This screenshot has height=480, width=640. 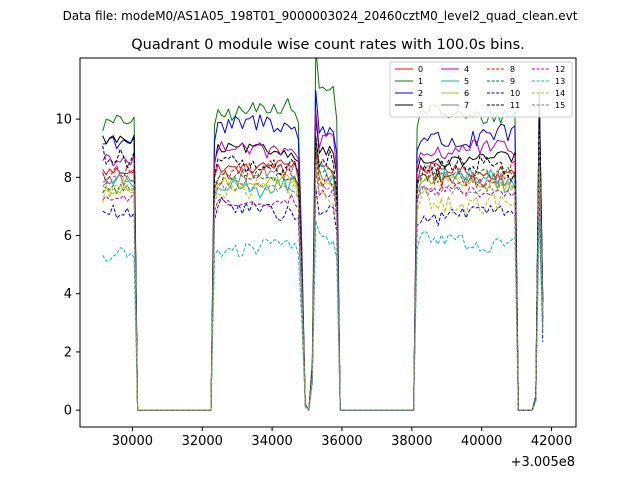 What do you see at coordinates (63, 120) in the screenshot?
I see `y-tick-label: 10` at bounding box center [63, 120].